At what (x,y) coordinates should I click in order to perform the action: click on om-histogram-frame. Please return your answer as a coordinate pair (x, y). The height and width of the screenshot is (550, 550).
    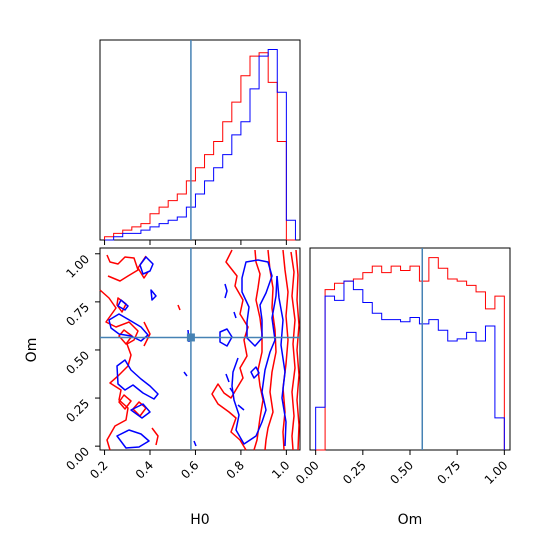
    Looking at the image, I should click on (410, 349).